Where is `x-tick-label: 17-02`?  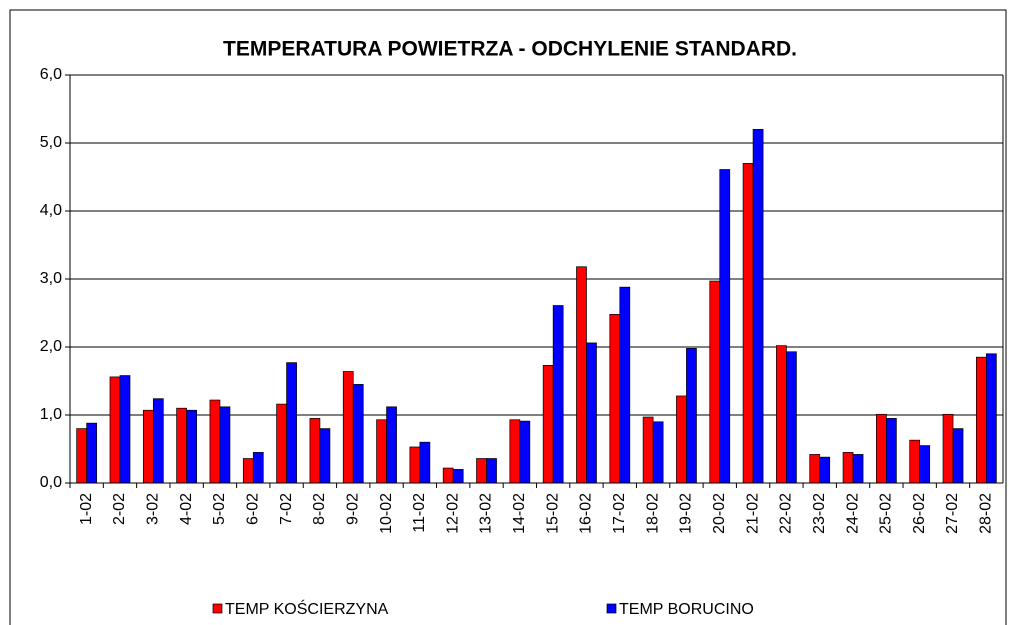 x-tick-label: 17-02 is located at coordinates (619, 513).